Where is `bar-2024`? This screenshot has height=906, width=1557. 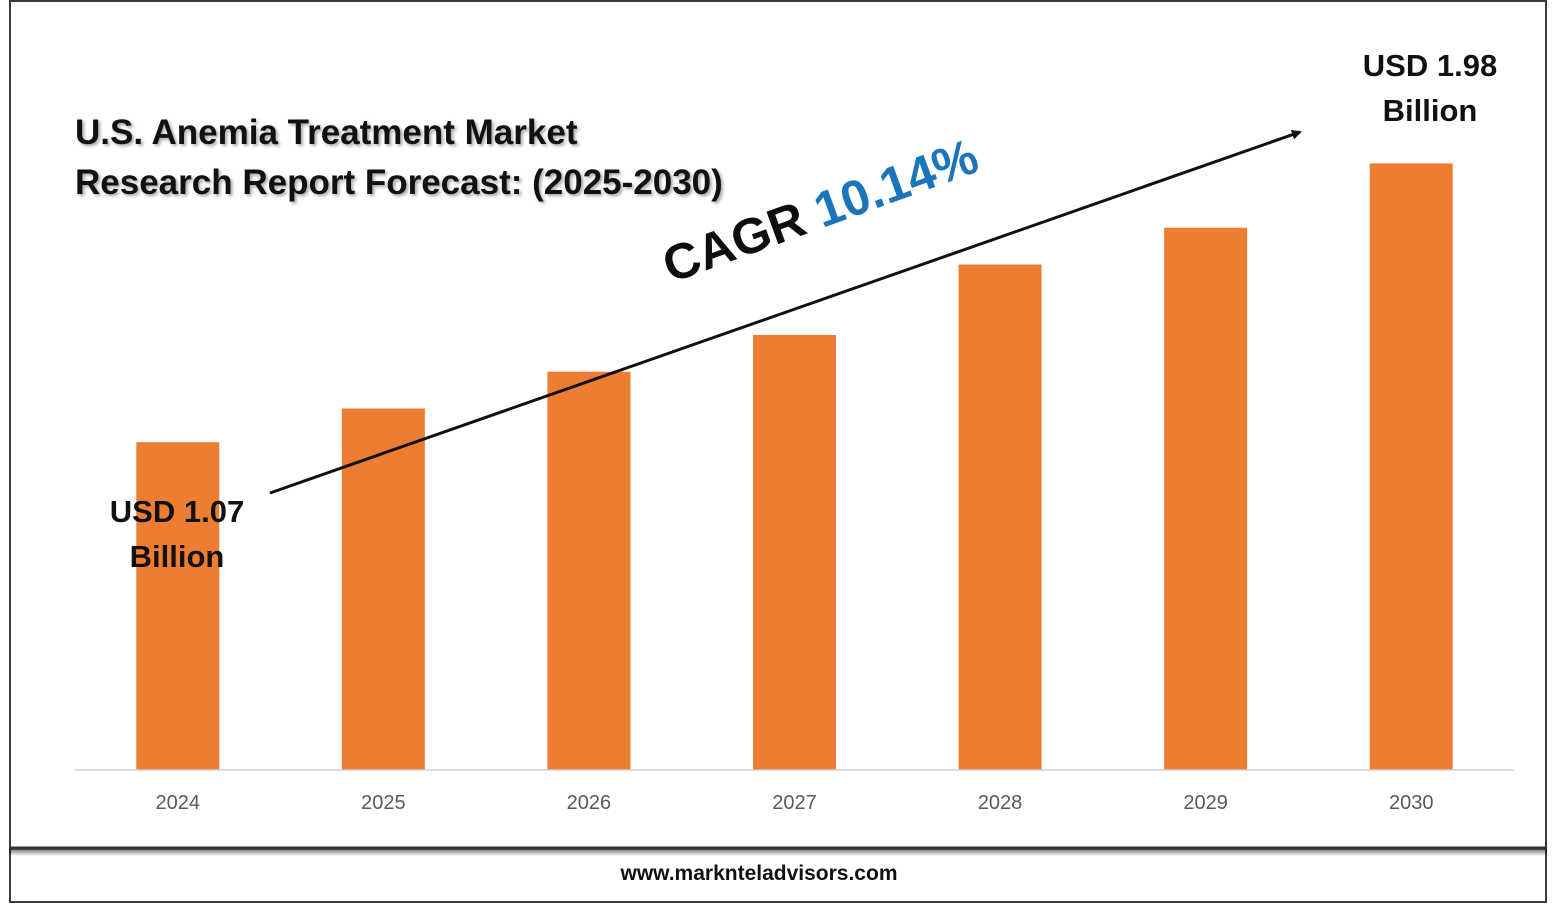 bar-2024 is located at coordinates (178, 606).